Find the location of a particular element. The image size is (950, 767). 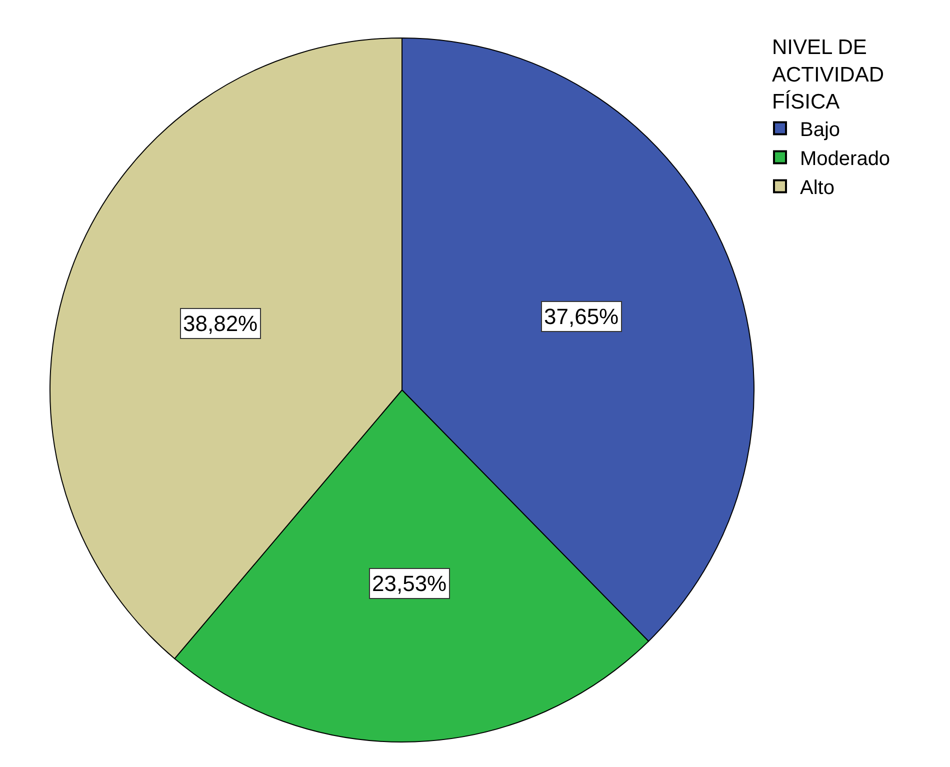

legend-label: Alto is located at coordinates (817, 188).